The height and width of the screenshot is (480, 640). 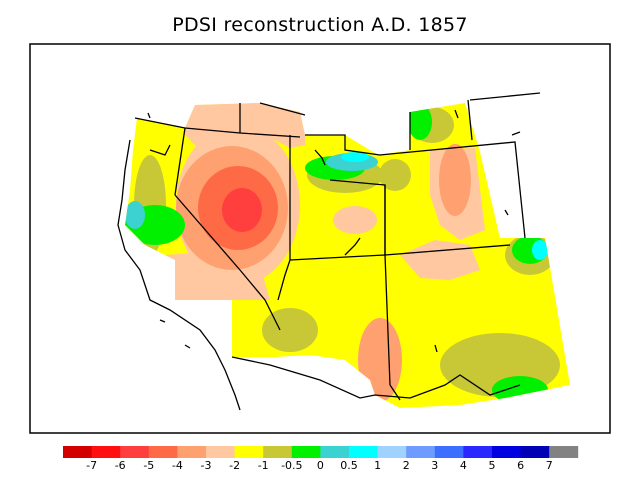 What do you see at coordinates (455, 180) in the screenshot?
I see `mild-dry-wyoming` at bounding box center [455, 180].